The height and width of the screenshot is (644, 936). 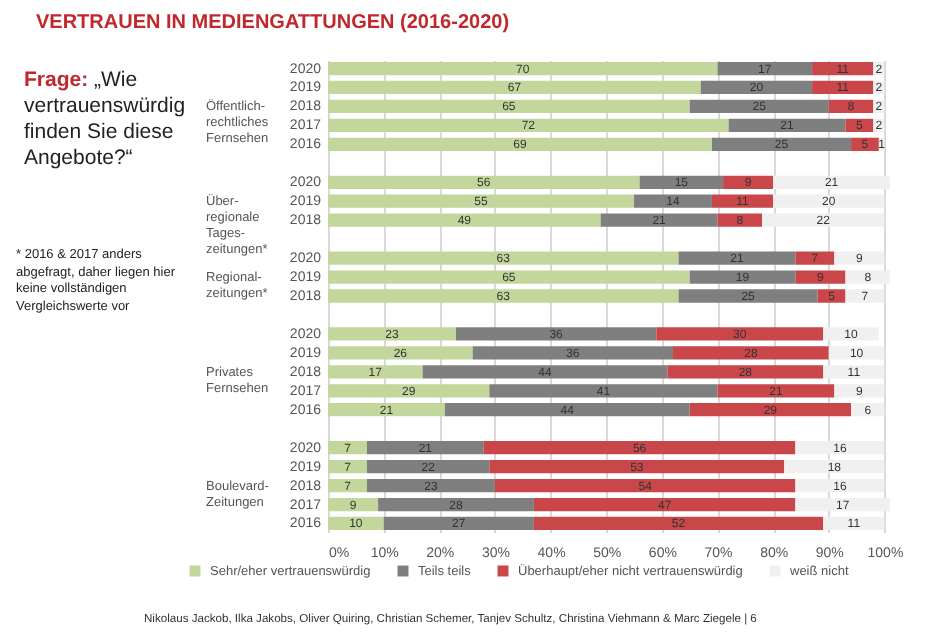 What do you see at coordinates (56, 80) in the screenshot?
I see `text: Frage:` at bounding box center [56, 80].